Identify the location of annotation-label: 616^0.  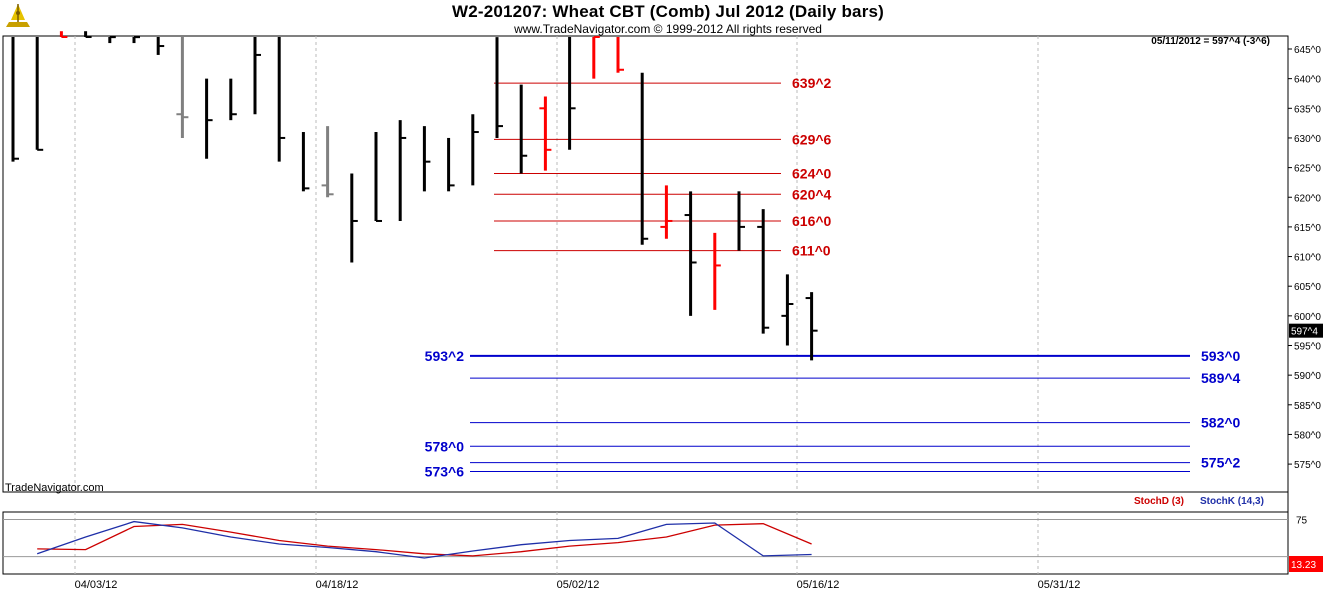
(812, 221).